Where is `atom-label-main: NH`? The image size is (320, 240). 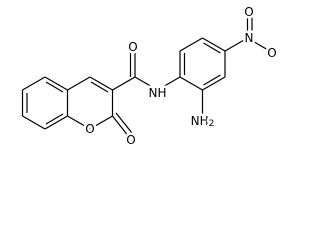
atom-label-main: NH is located at coordinates (200, 121).